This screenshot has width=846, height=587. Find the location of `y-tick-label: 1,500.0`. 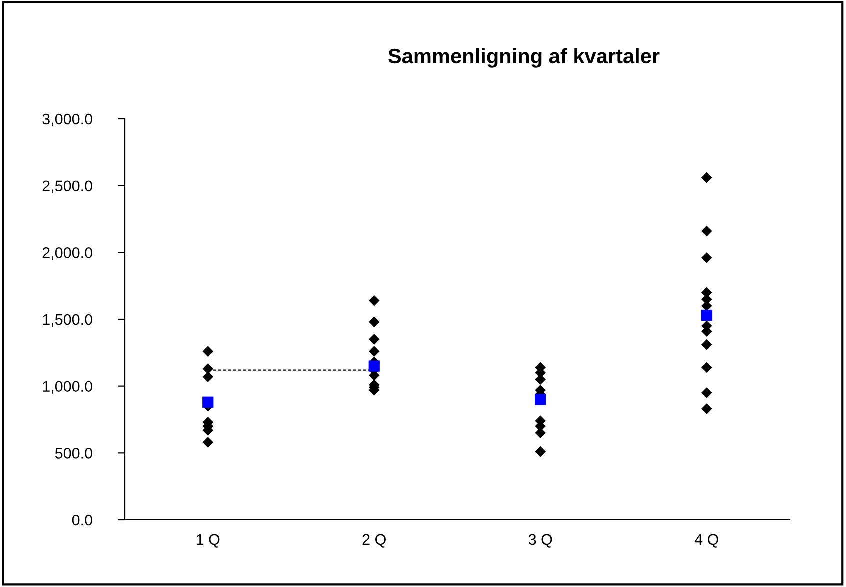

y-tick-label: 1,500.0 is located at coordinates (67, 320).